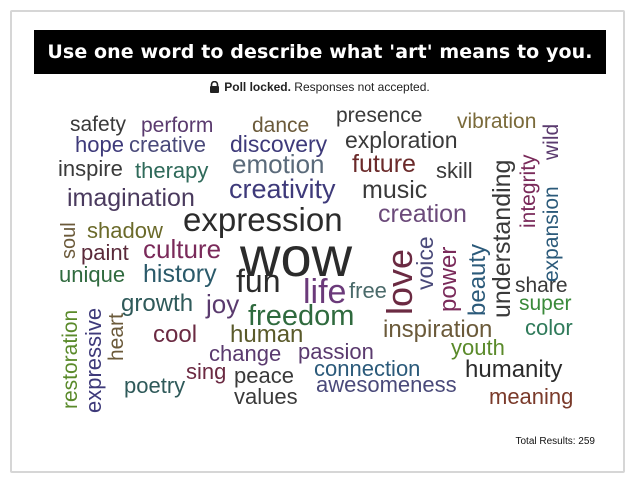  Describe the element at coordinates (281, 125) in the screenshot. I see `word-dance: dance` at that location.